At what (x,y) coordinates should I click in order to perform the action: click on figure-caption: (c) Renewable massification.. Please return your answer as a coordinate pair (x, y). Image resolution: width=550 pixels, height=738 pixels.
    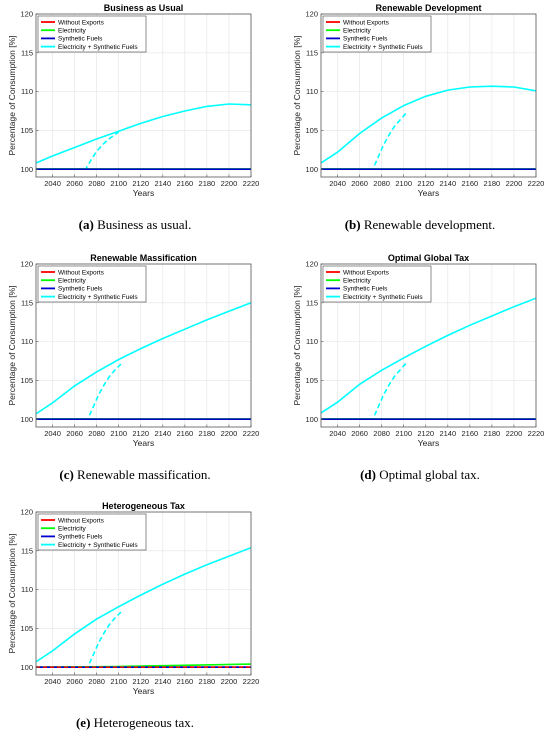
    Looking at the image, I should click on (135, 475).